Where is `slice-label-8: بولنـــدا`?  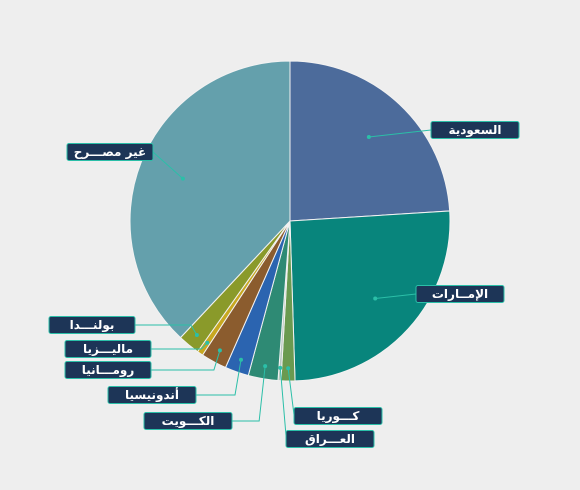
slice-label-8: بولنـــدا is located at coordinates (92, 325).